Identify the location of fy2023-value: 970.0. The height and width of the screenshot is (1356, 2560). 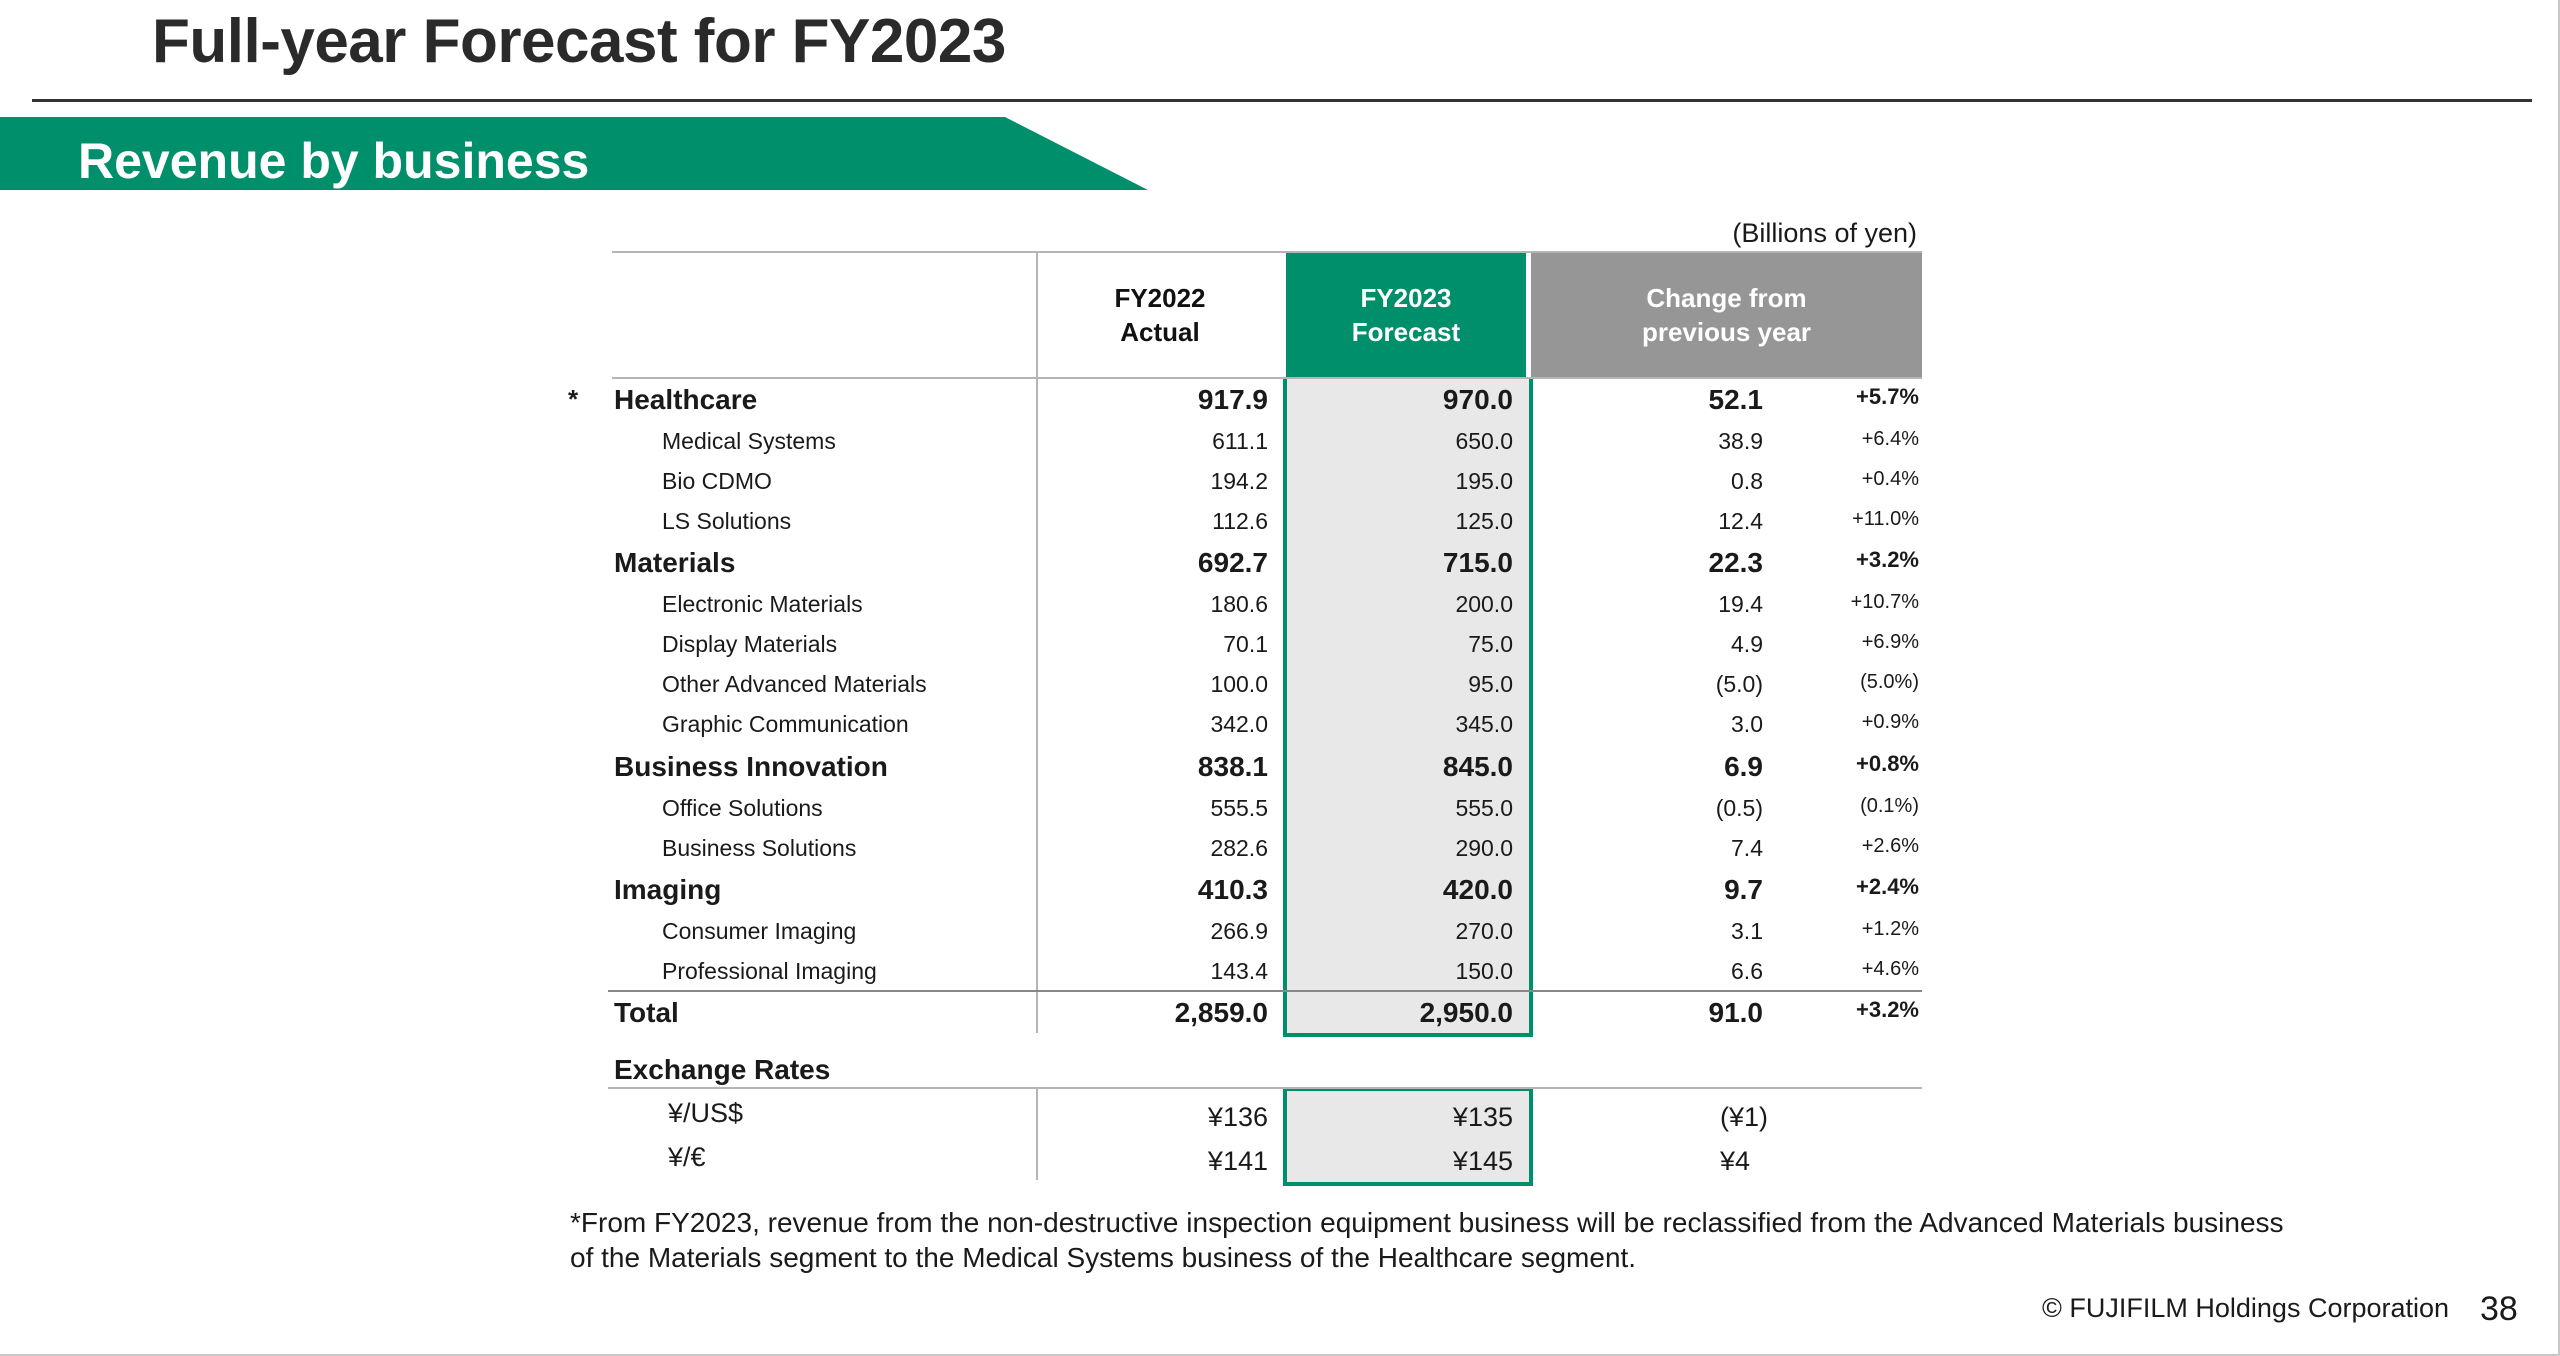
(1477, 399).